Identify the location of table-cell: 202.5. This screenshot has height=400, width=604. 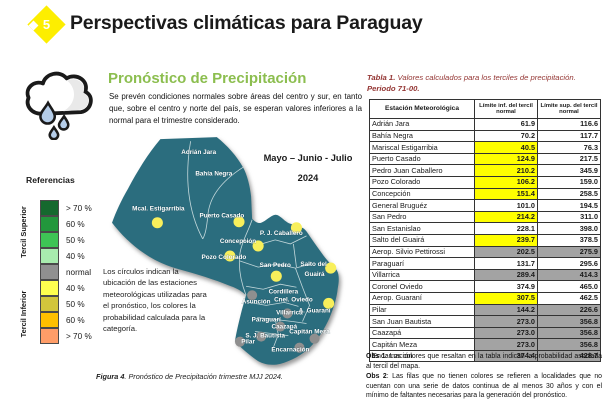
(506, 252).